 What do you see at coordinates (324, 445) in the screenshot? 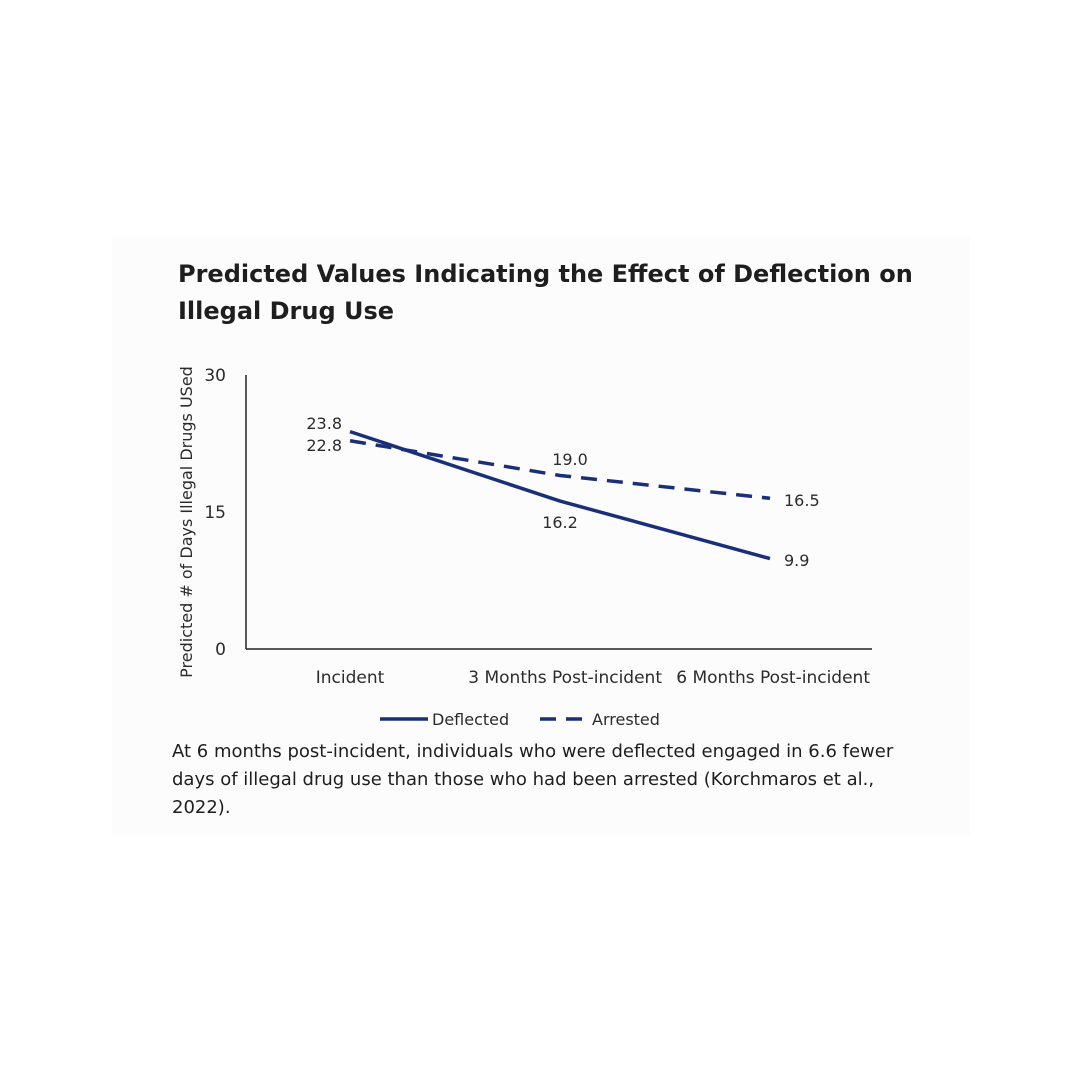
I see `data-label: 22.8` at bounding box center [324, 445].